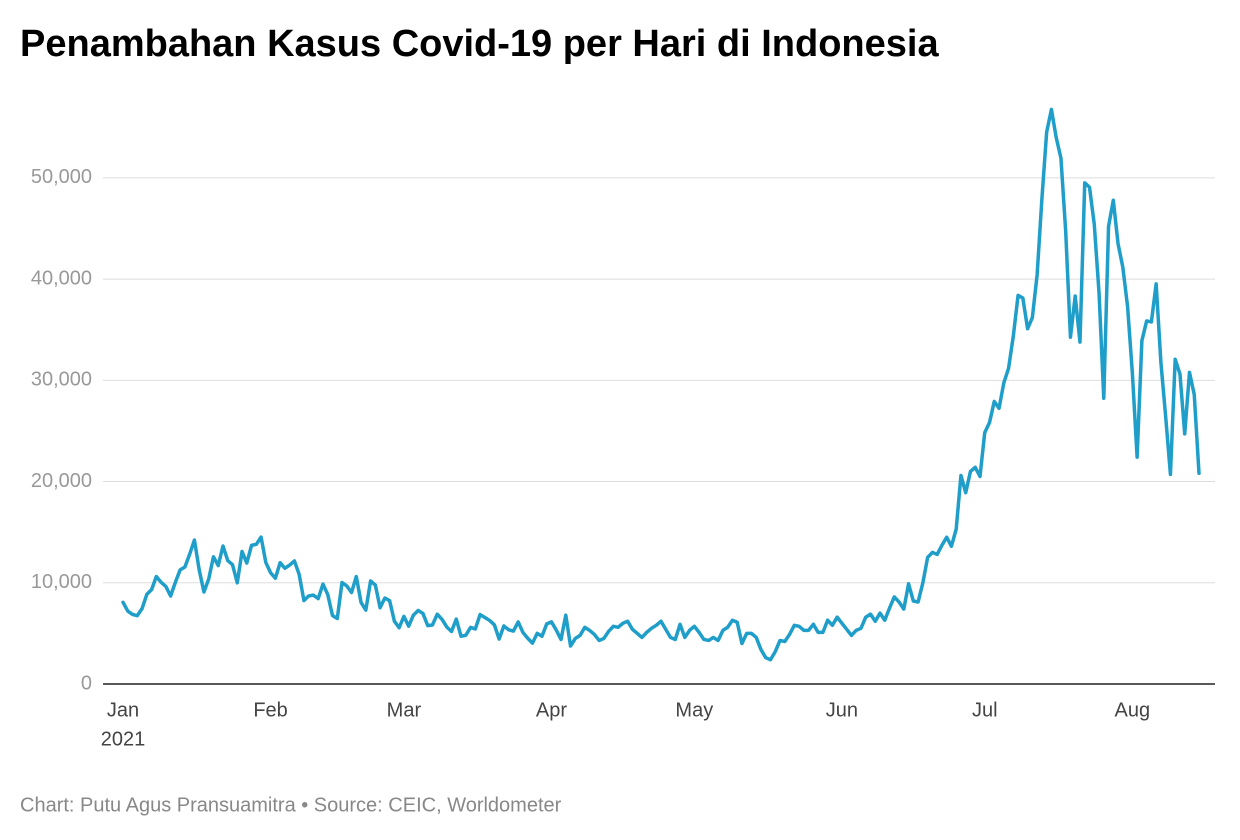 This screenshot has width=1240, height=840. Describe the element at coordinates (61, 582) in the screenshot. I see `y-tick-label: 10,000` at that location.